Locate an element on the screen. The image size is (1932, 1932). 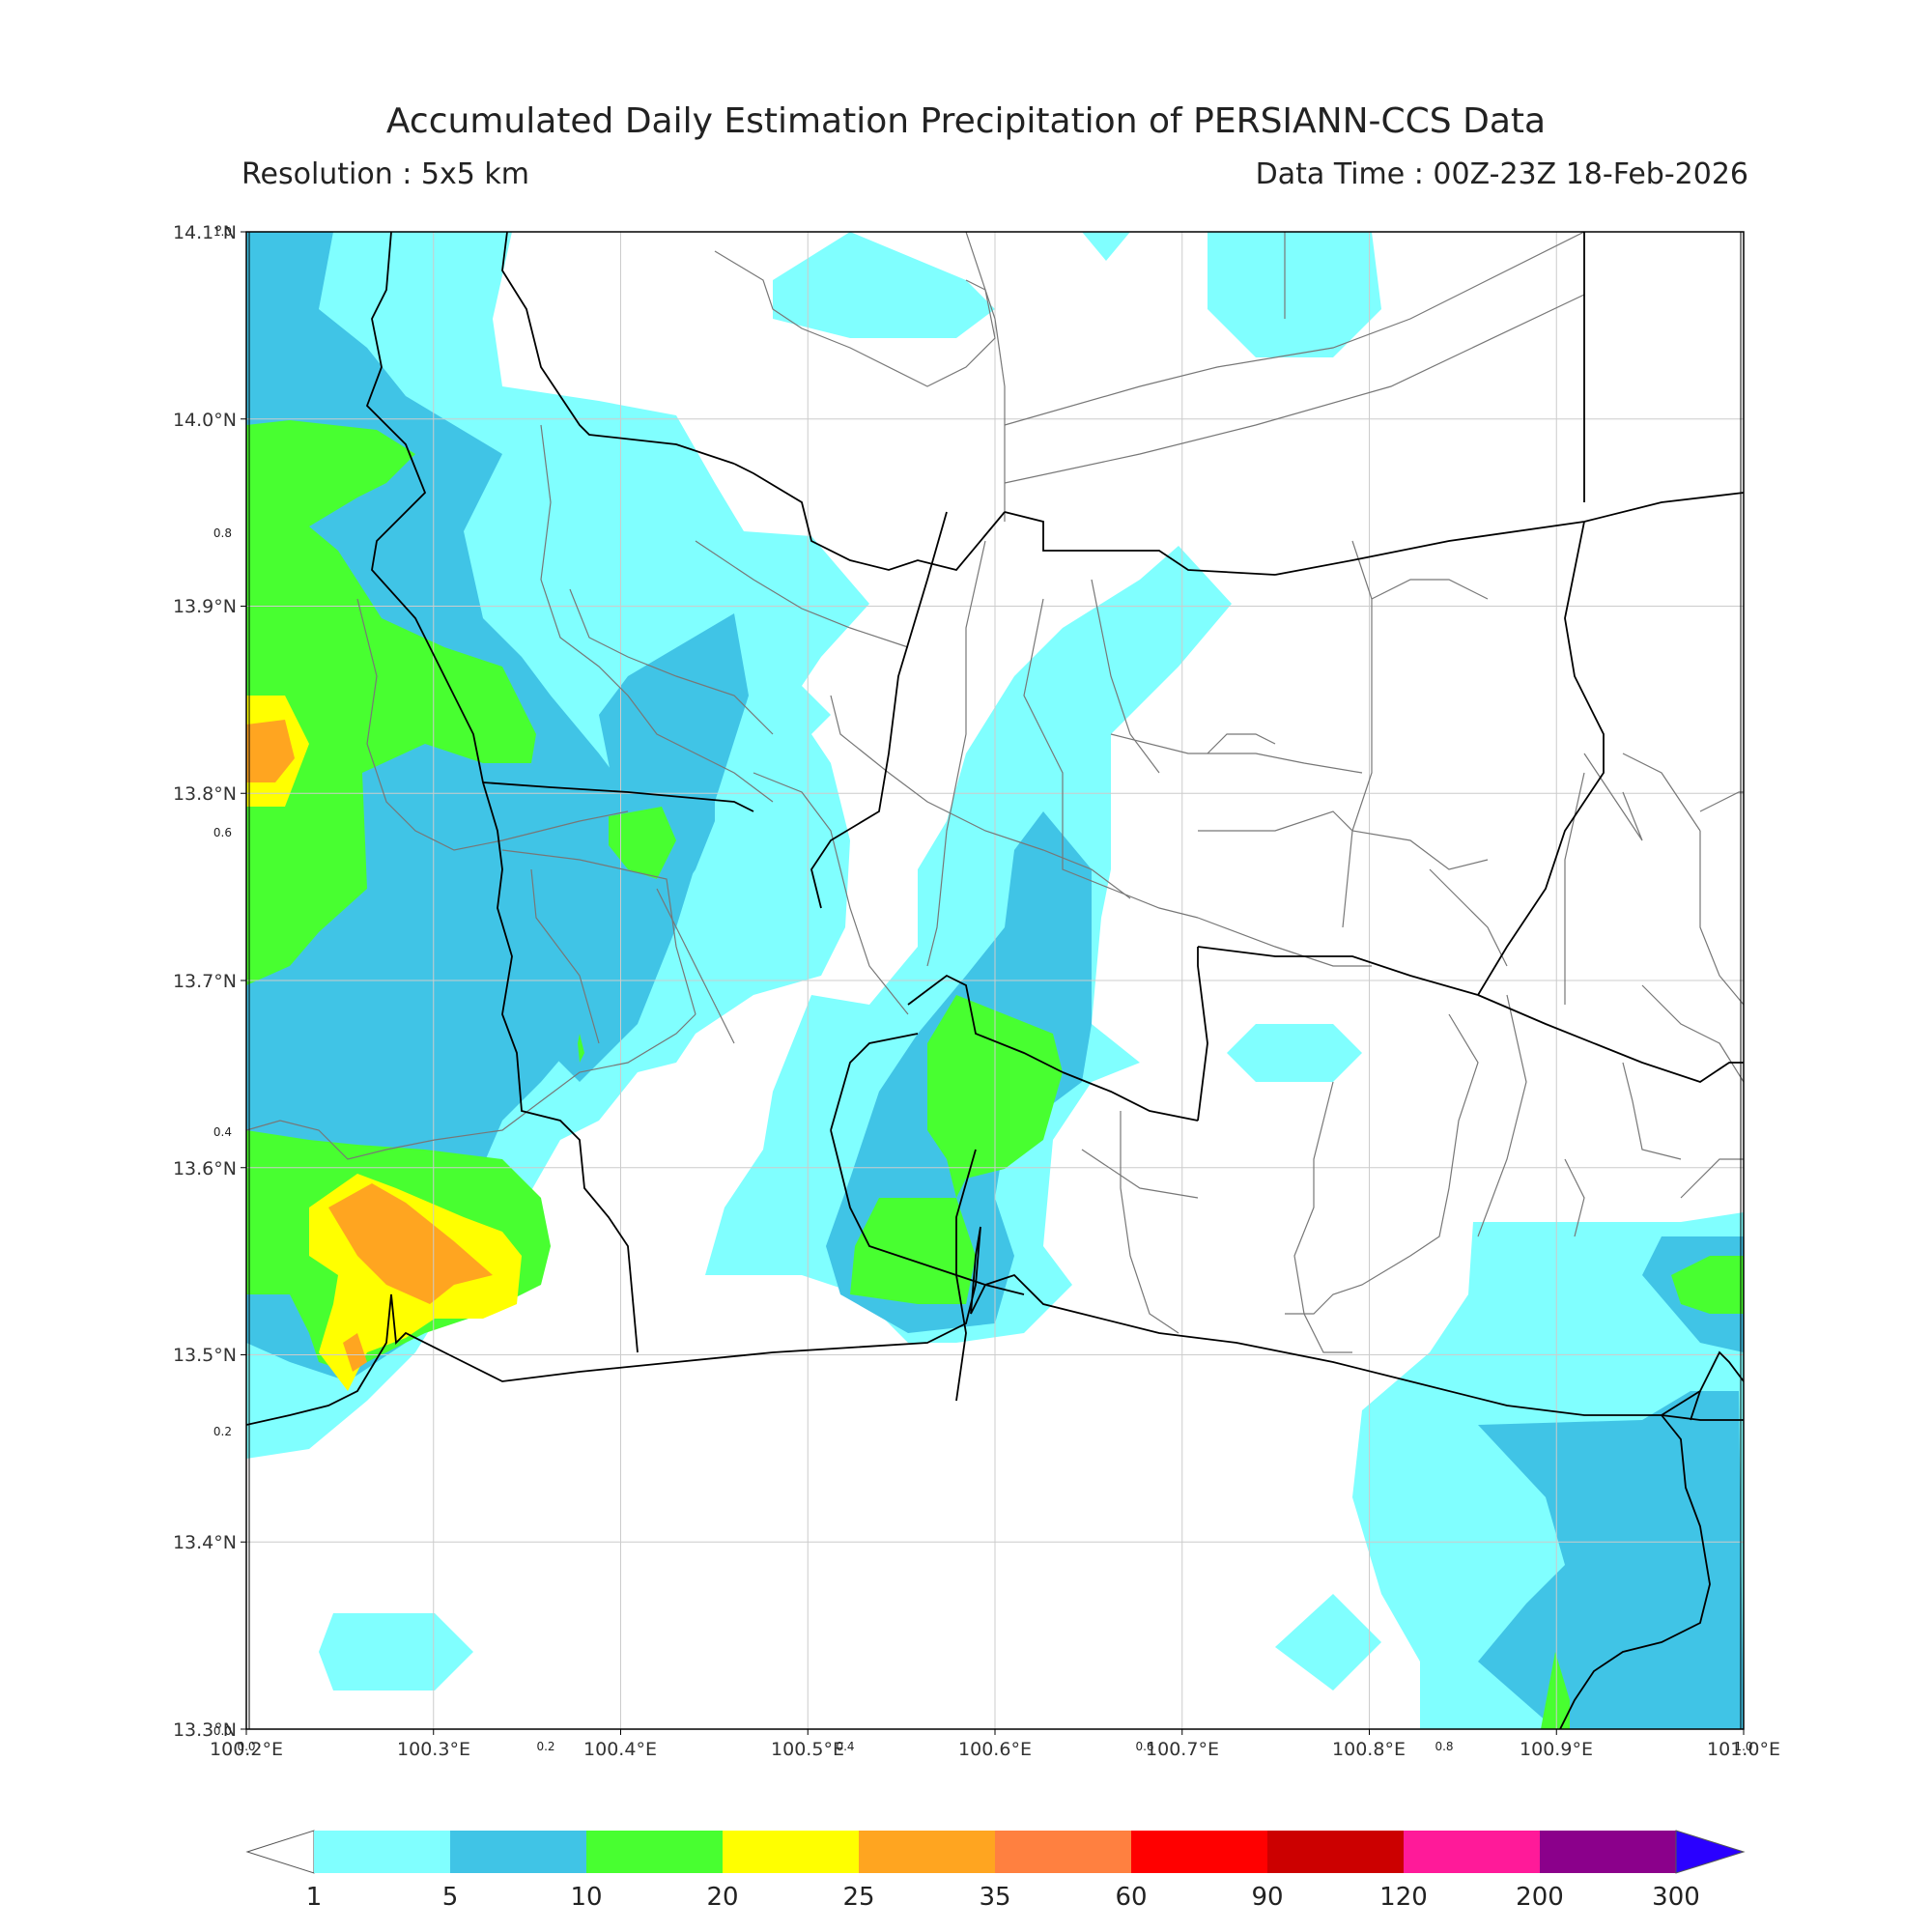
lon-tick-label: 100.6°E is located at coordinates (995, 1749).